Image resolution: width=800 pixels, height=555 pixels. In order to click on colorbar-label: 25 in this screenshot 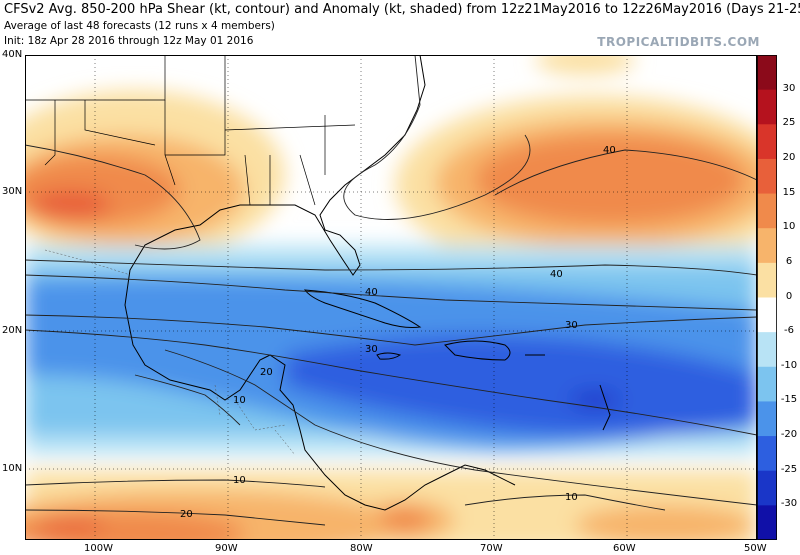, I will do `click(789, 123)`.